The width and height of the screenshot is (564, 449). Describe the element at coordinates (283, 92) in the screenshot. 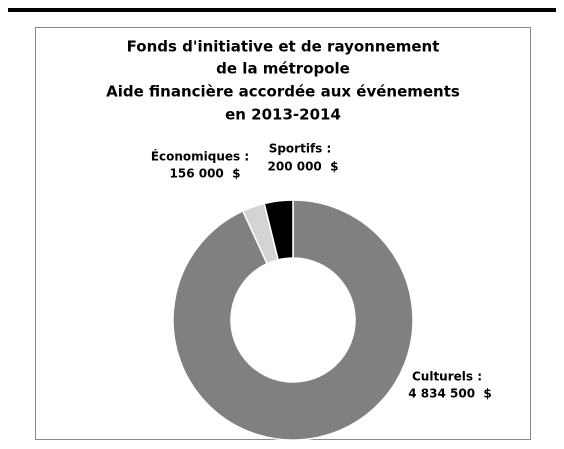

I see `chart-title: Aide financière accordée aux événements` at that location.